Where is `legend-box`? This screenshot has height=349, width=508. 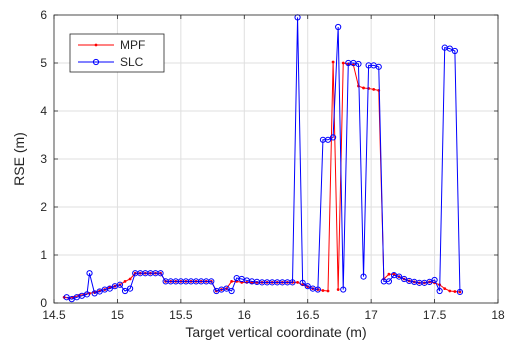 legend-box is located at coordinates (117, 53).